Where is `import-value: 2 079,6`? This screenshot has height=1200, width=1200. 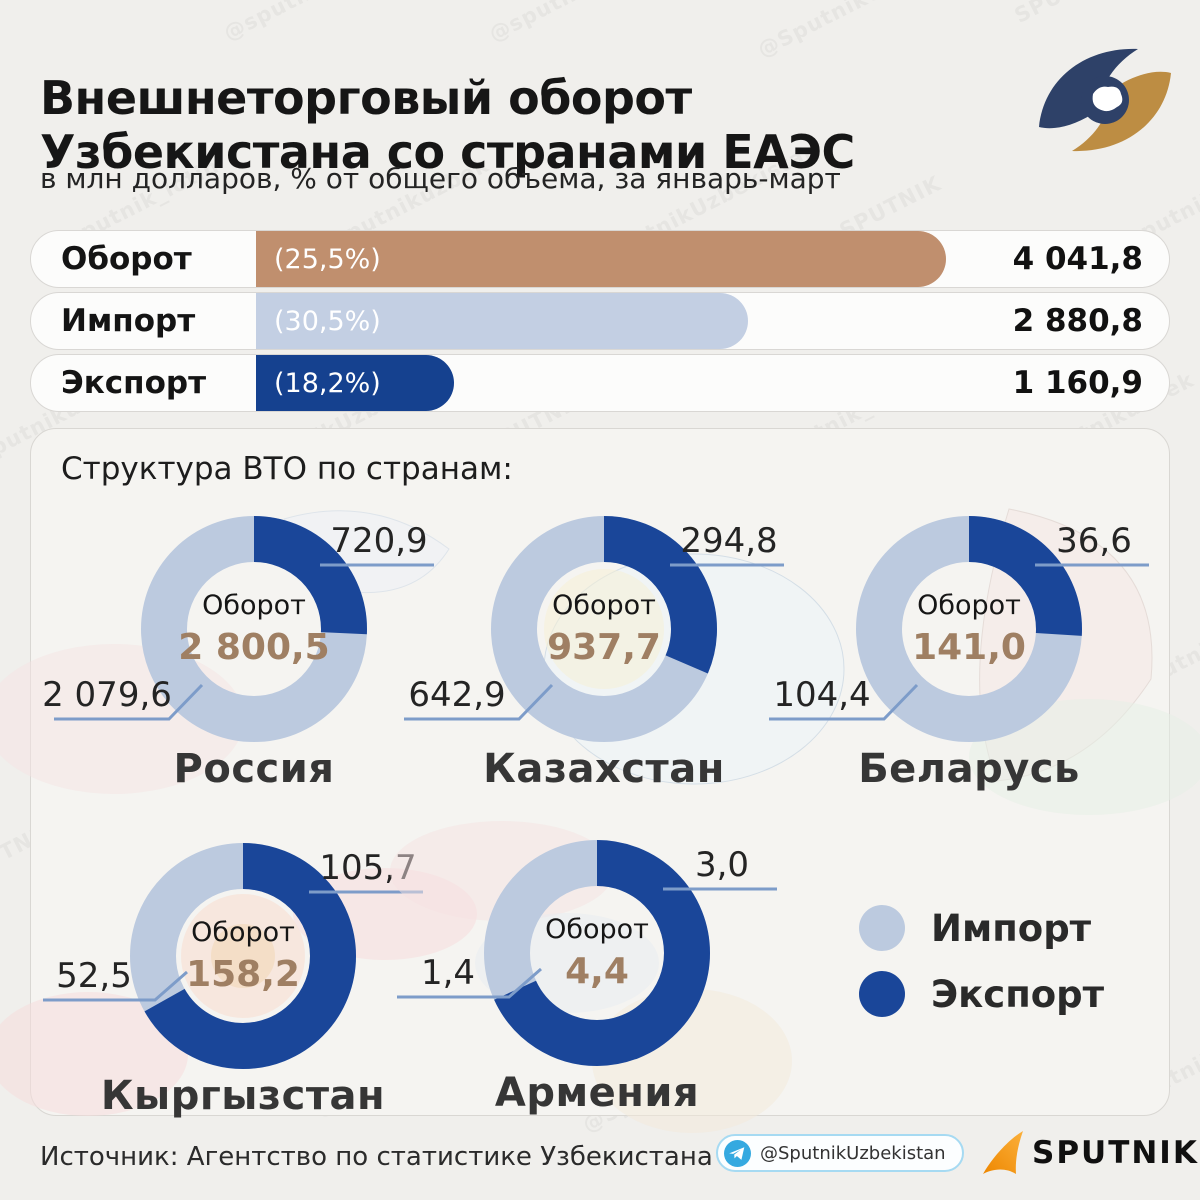 import-value: 2 079,6 is located at coordinates (107, 695).